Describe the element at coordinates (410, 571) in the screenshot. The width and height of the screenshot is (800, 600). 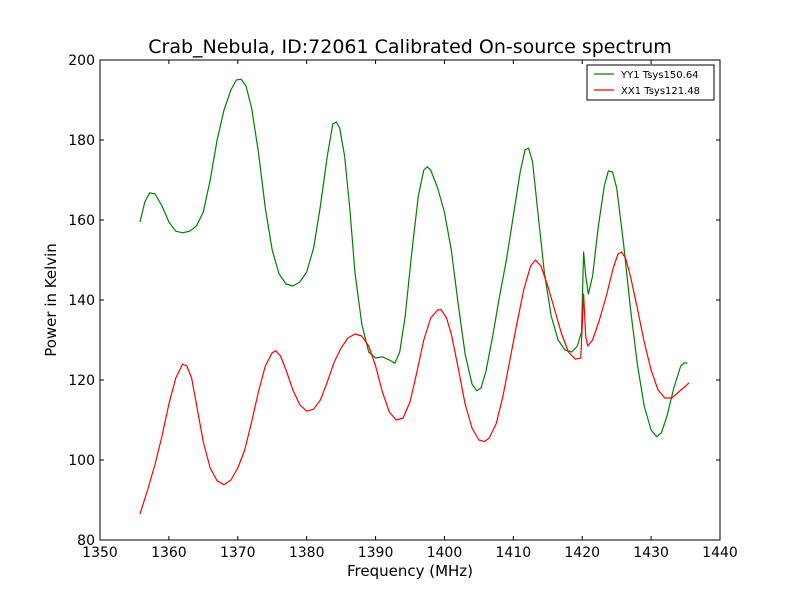
I see `x-axis-label: Frequency (MHz)` at that location.